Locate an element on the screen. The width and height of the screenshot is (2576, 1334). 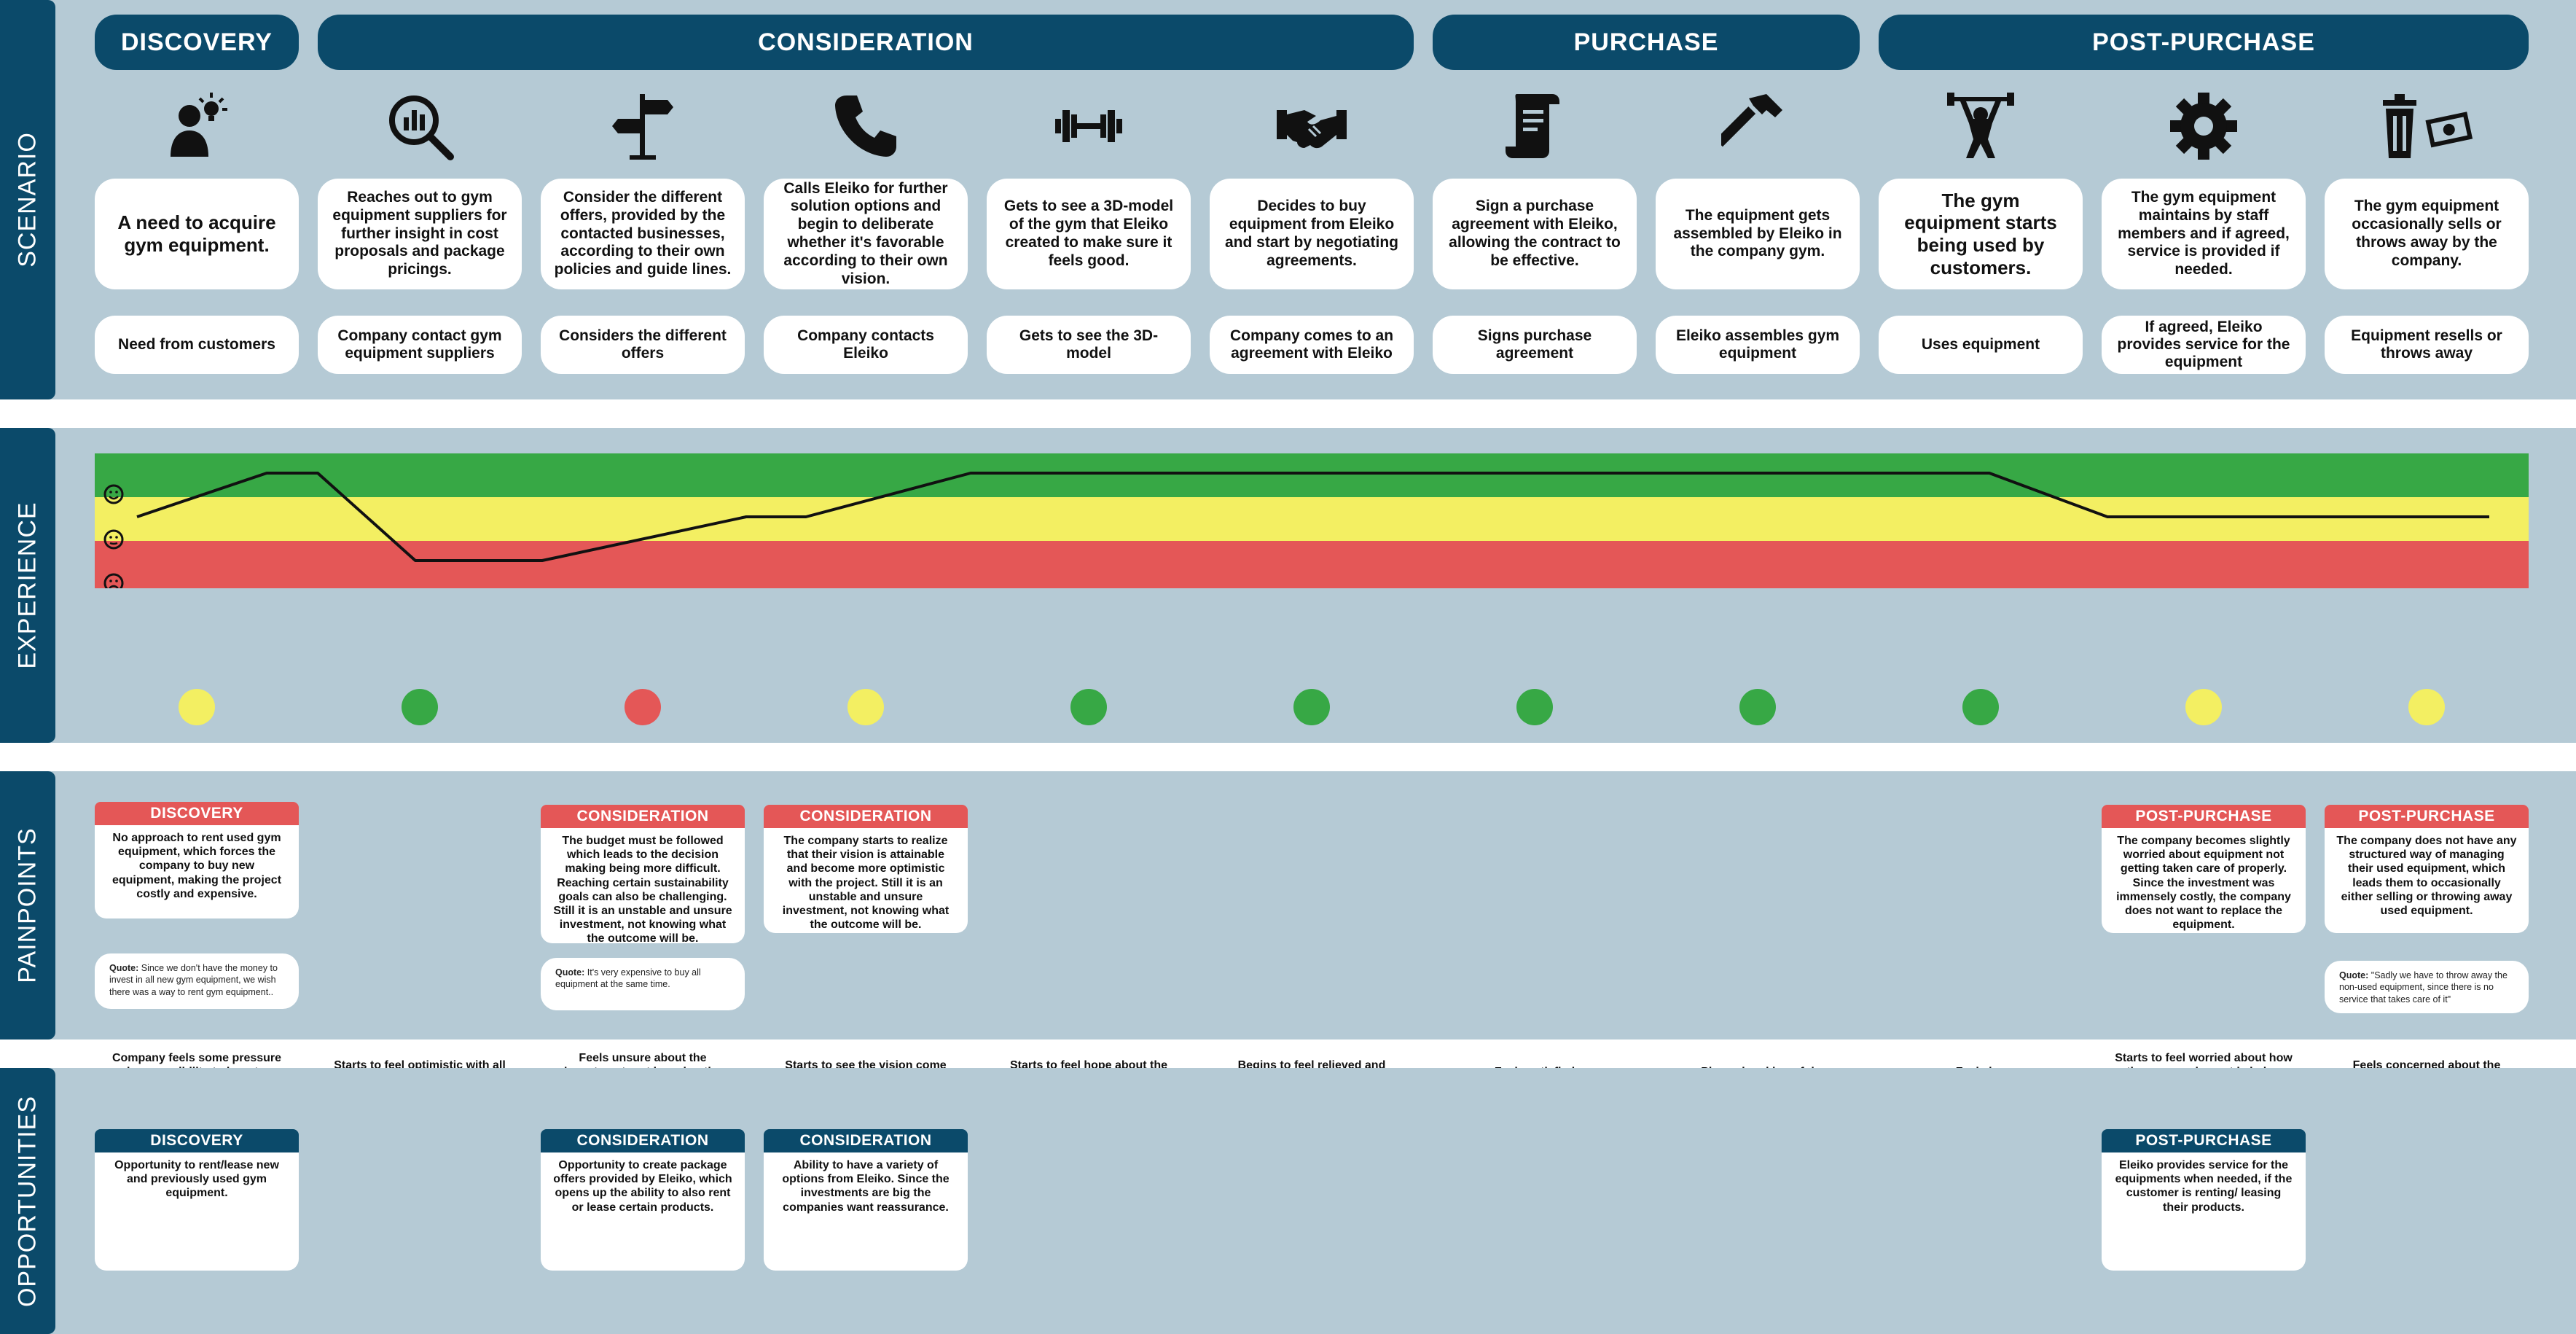
mood-indicator-sad is located at coordinates (643, 707).